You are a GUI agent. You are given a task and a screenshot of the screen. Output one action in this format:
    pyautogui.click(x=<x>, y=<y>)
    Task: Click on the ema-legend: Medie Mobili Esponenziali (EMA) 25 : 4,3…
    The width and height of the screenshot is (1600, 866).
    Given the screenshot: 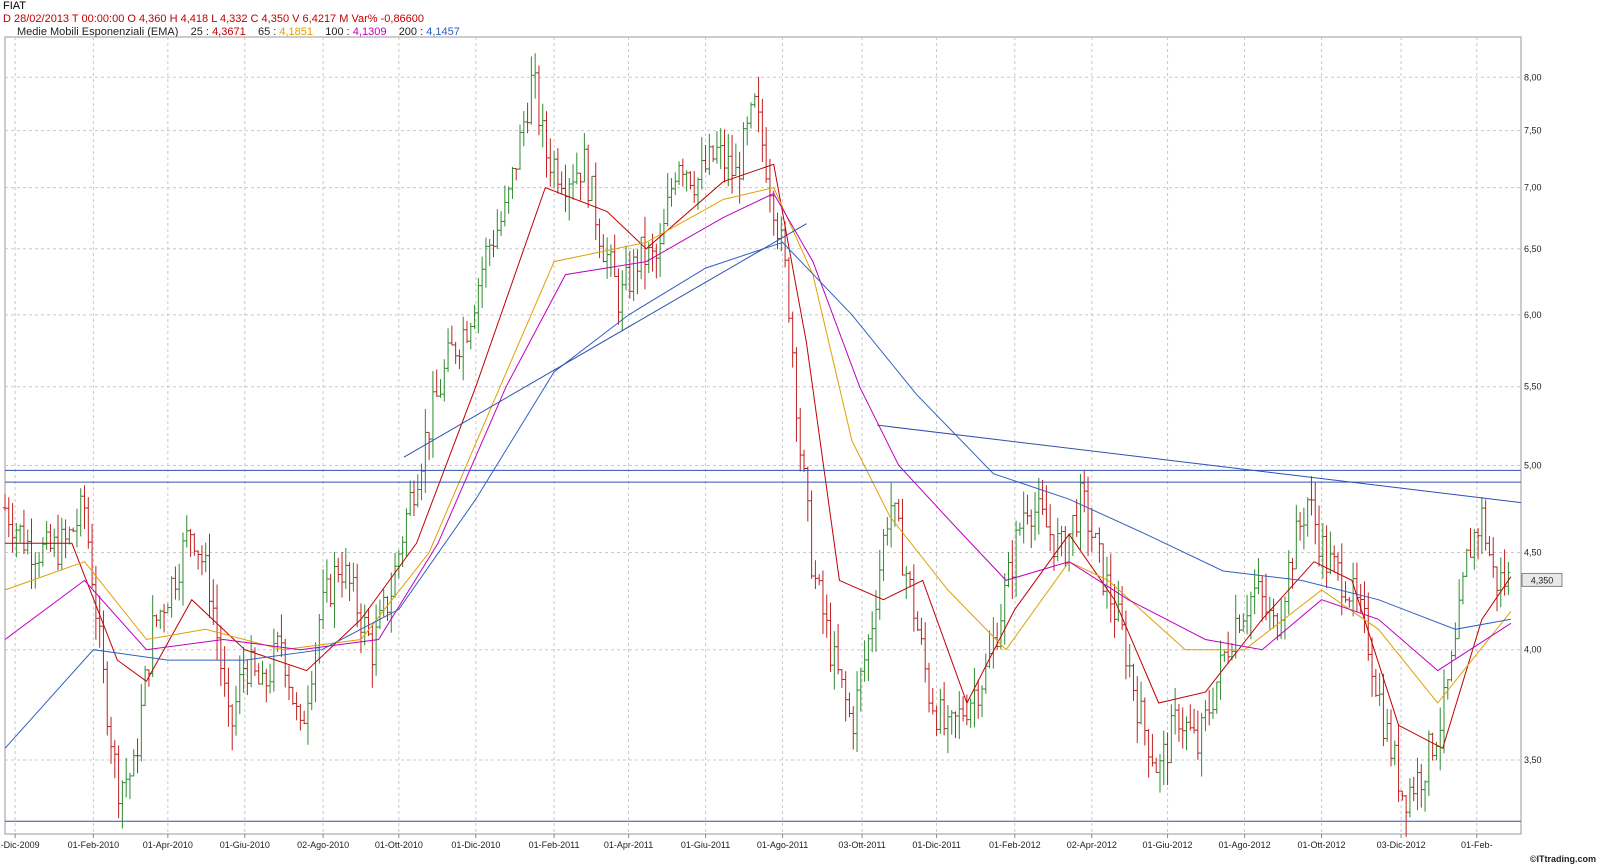 What is the action you would take?
    pyautogui.click(x=231, y=32)
    